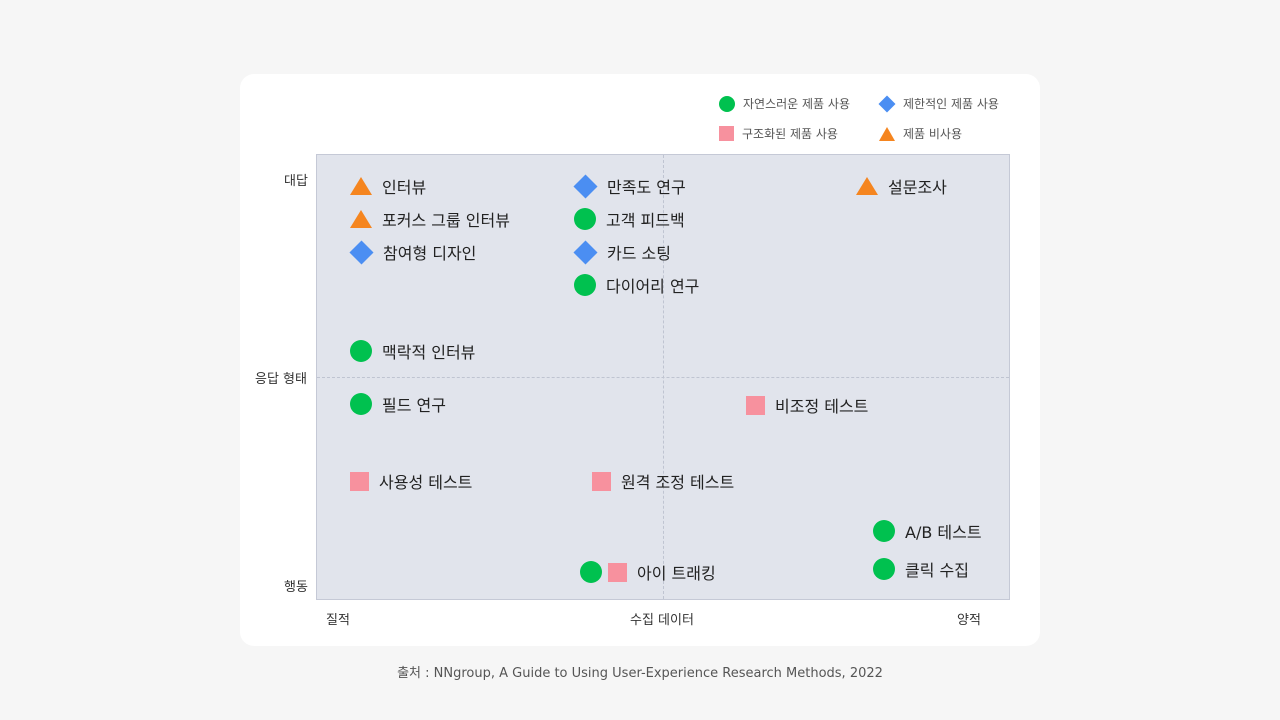 The height and width of the screenshot is (720, 1280). What do you see at coordinates (676, 573) in the screenshot?
I see `item-label: 아이 트래킹` at bounding box center [676, 573].